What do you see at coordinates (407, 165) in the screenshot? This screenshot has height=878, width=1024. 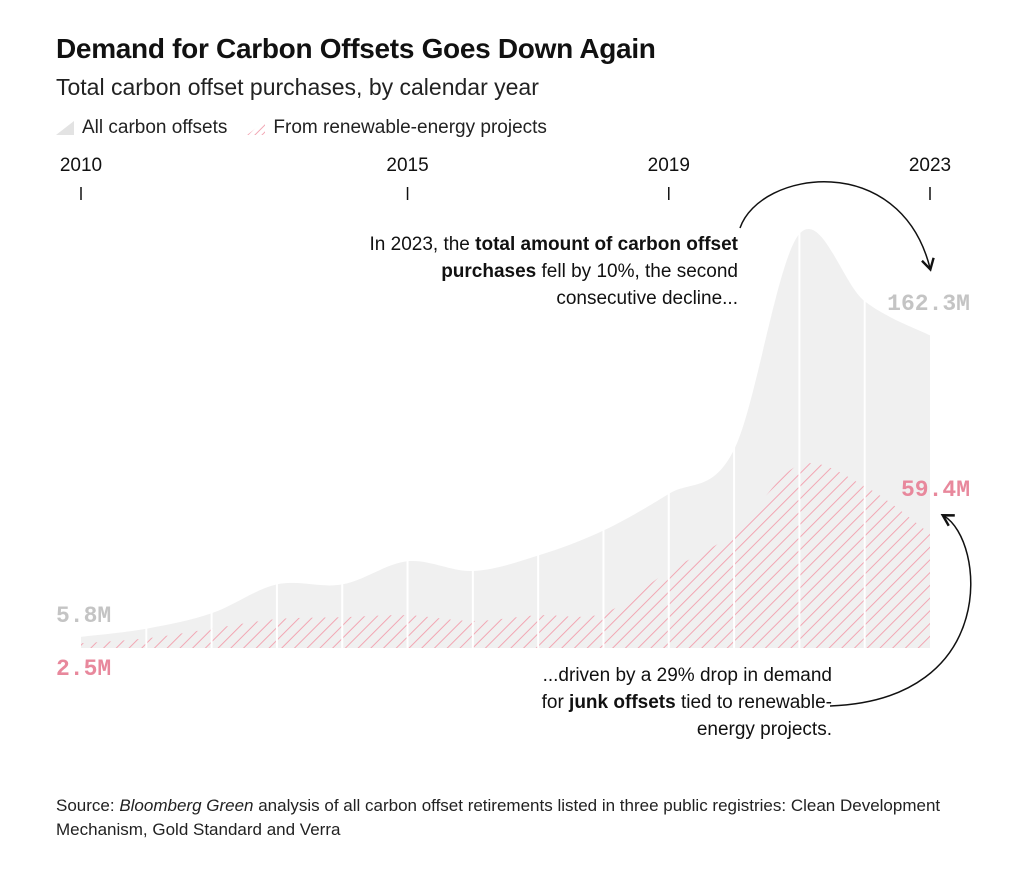 I see `tick-label-2015: 2015` at bounding box center [407, 165].